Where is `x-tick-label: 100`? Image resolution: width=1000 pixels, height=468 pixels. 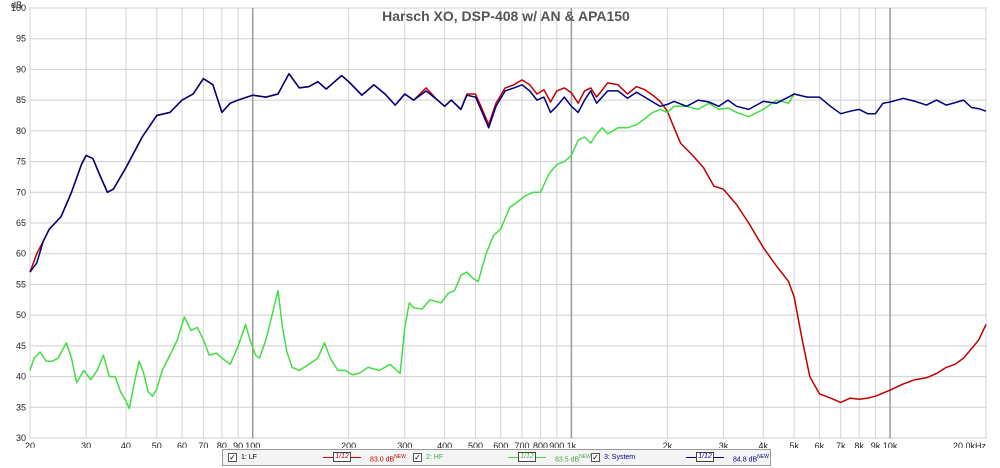
x-tick-label: 100 is located at coordinates (252, 444).